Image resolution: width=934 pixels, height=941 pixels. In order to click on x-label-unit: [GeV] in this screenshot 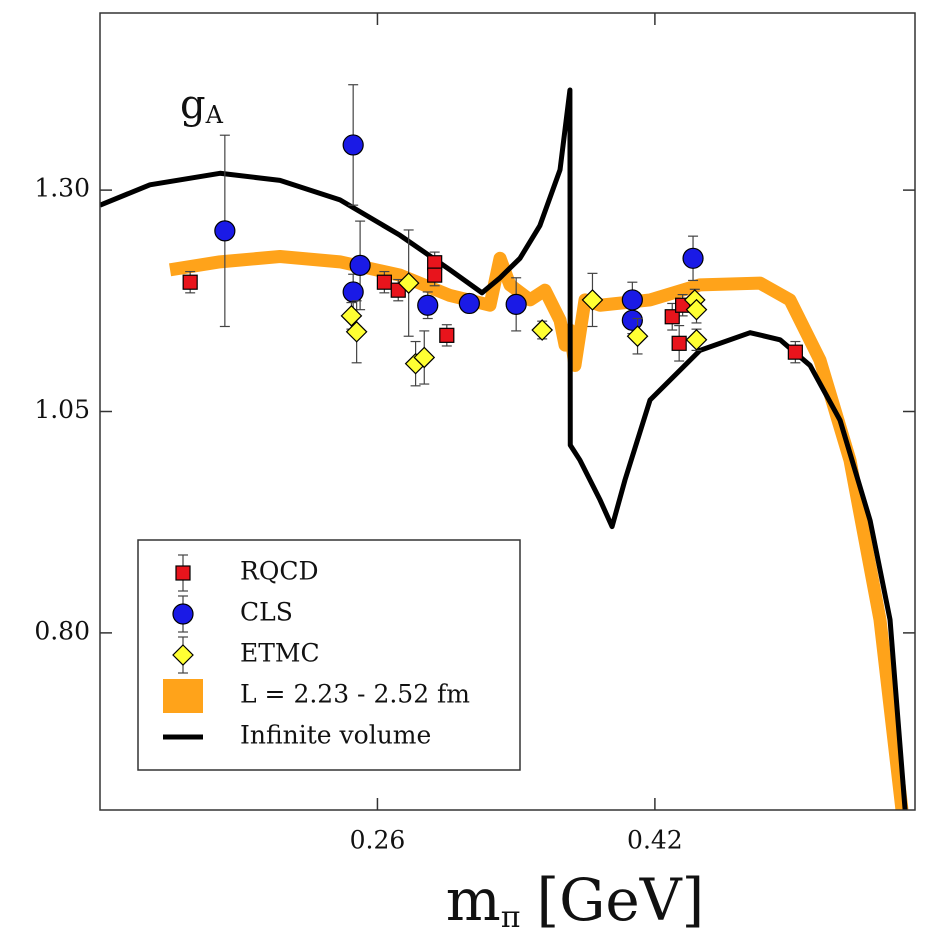, I will do `click(620, 900)`.